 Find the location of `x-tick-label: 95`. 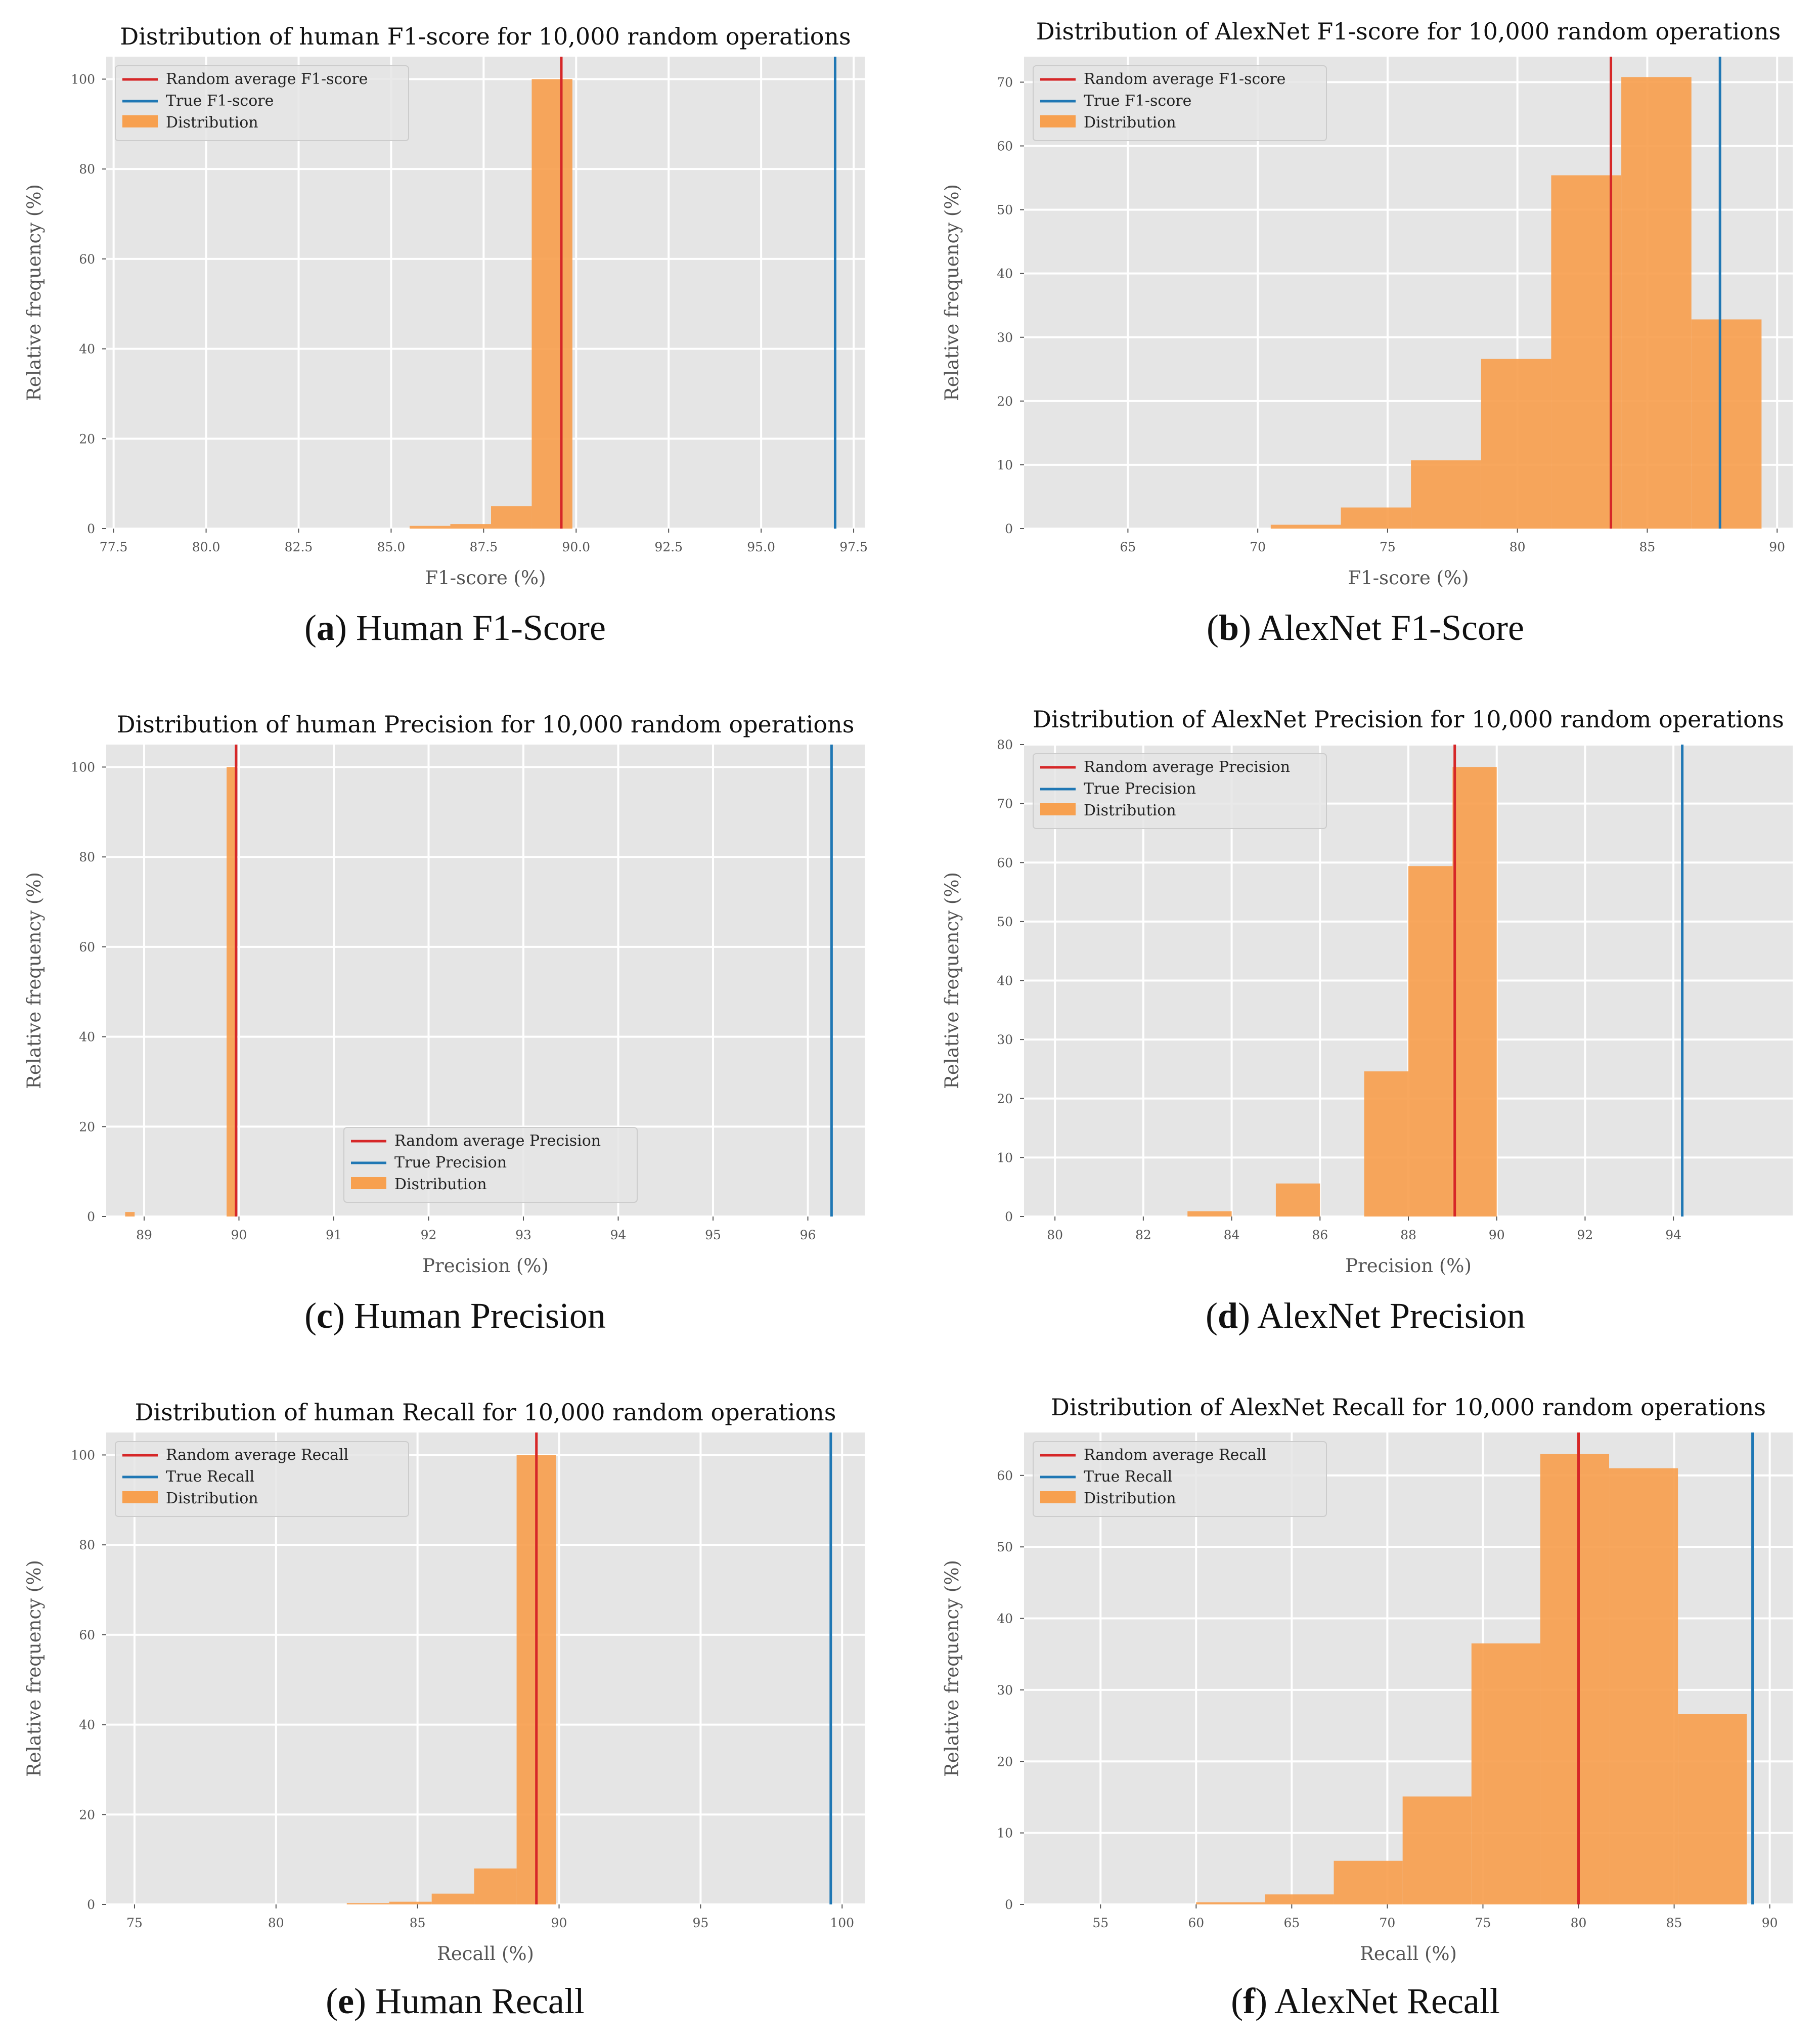

x-tick-label: 95 is located at coordinates (713, 1235).